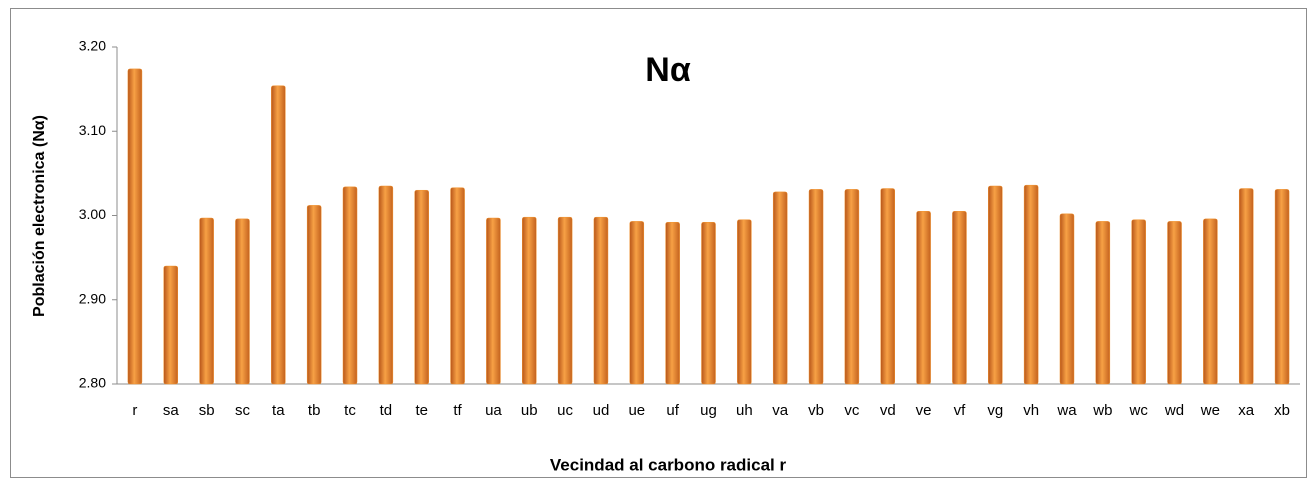 This screenshot has width=1308, height=479. I want to click on y-tick-label: 2.90, so click(92, 298).